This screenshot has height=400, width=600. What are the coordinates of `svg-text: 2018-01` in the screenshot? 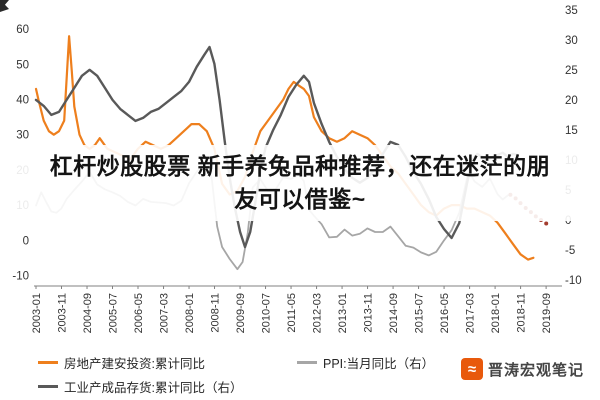 It's located at (496, 313).